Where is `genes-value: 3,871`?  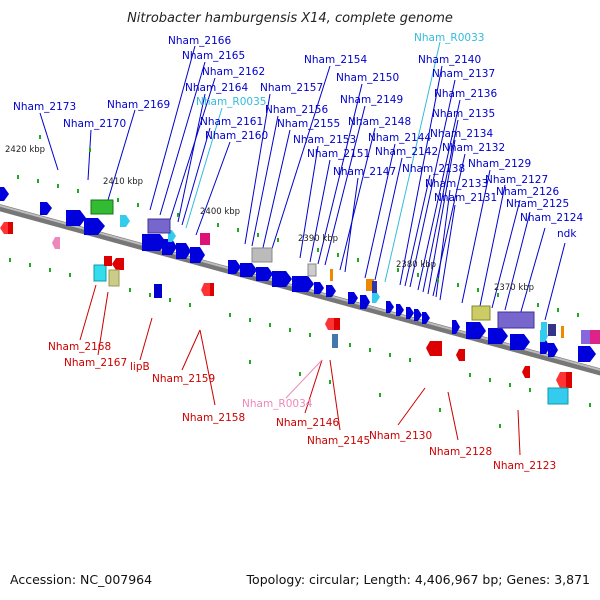
genes-value: 3,871 is located at coordinates (572, 579).